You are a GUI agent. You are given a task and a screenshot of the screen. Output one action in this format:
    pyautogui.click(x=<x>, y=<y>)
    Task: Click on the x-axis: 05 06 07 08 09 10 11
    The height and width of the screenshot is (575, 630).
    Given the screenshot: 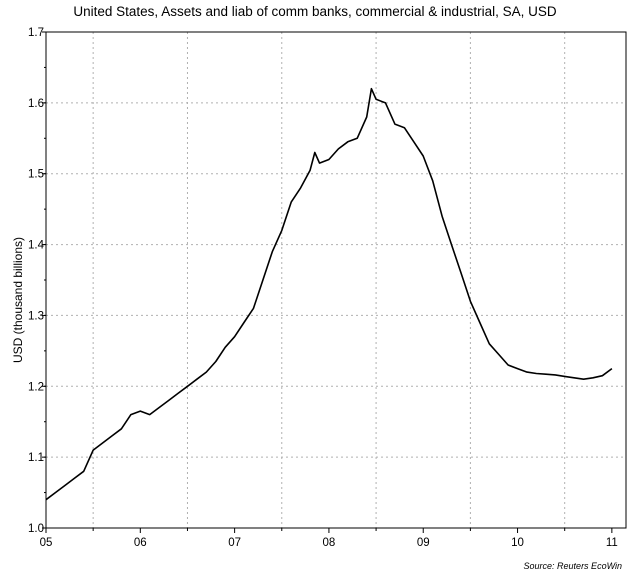 What is the action you would take?
    pyautogui.click(x=329, y=538)
    